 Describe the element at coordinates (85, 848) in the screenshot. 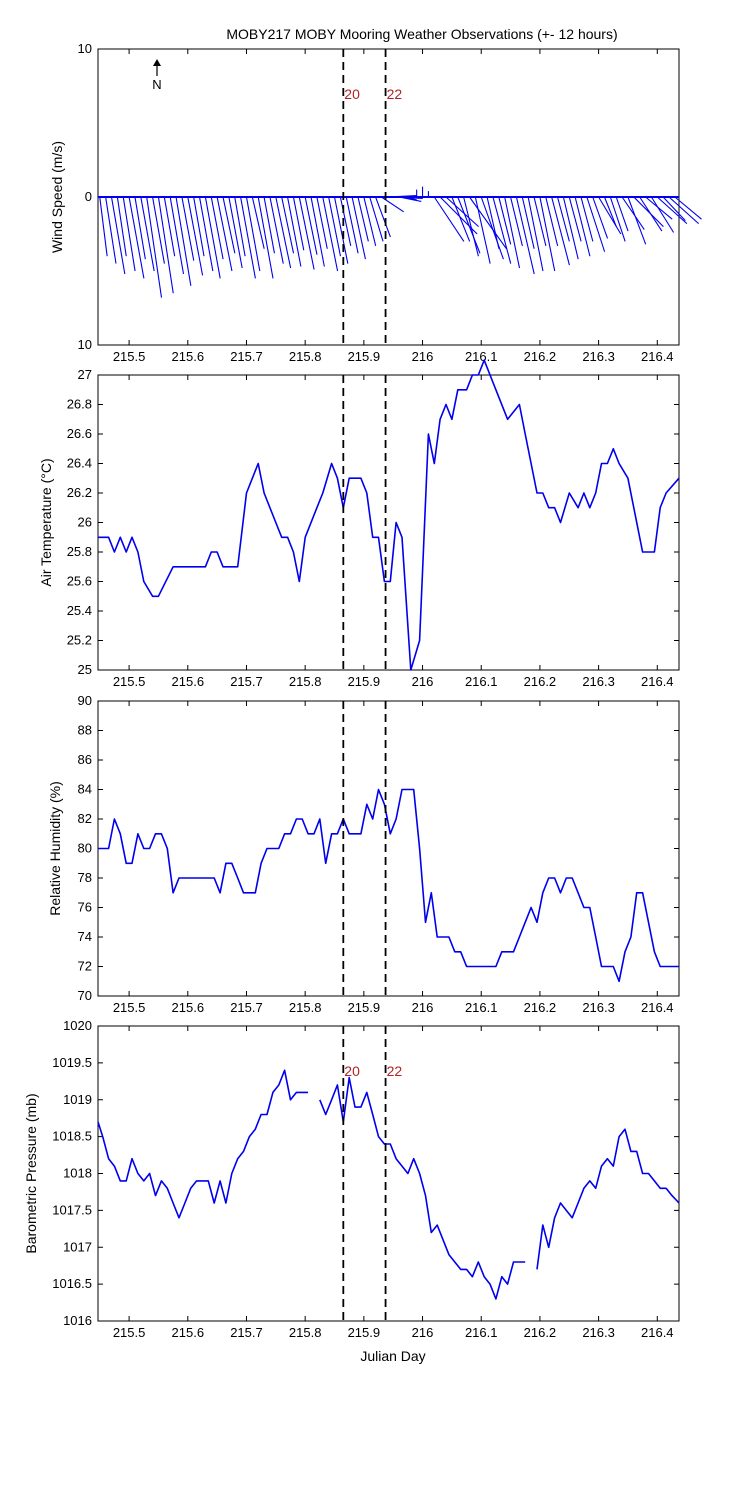

I see `y-tick-label: 80` at that location.